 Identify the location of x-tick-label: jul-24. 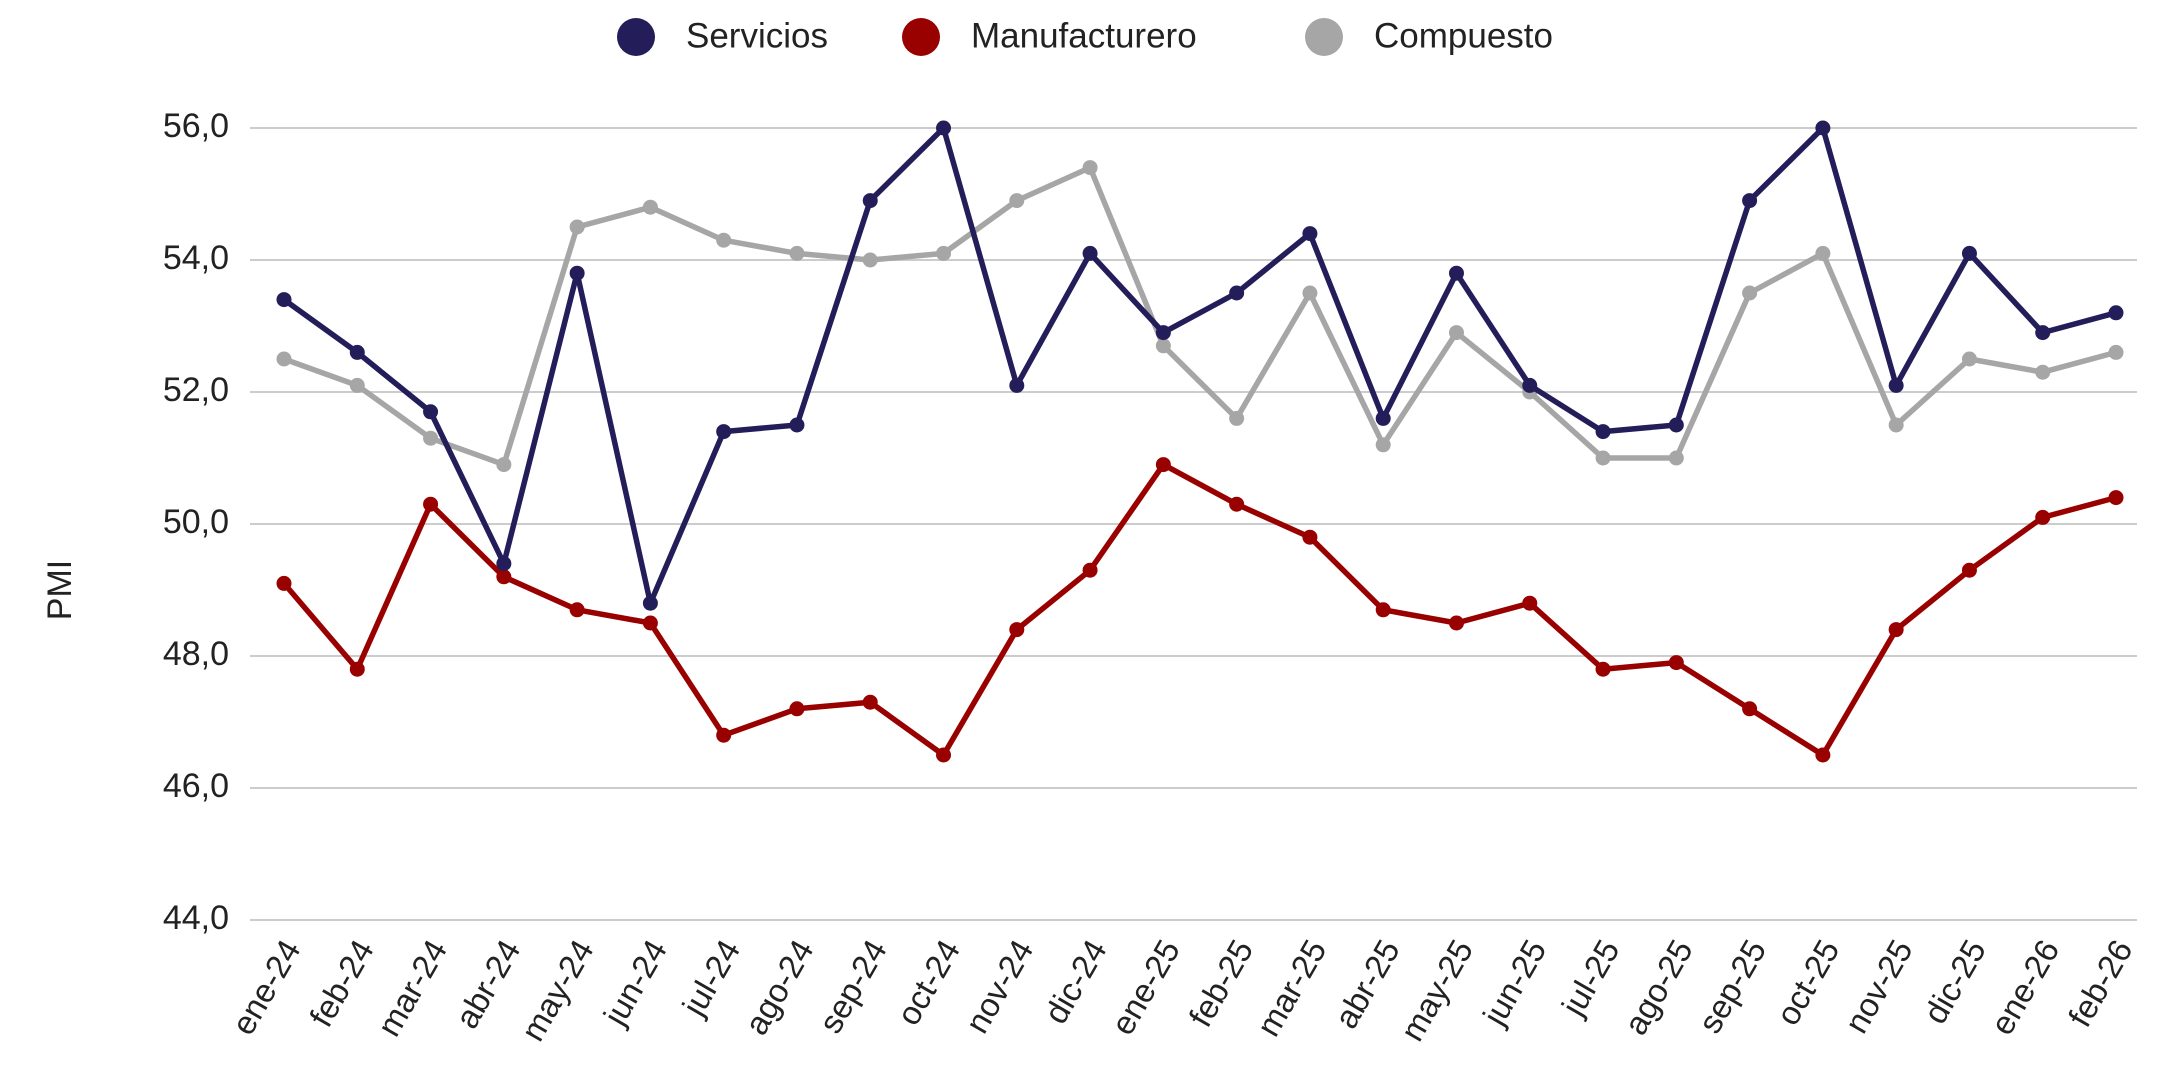
(710, 977).